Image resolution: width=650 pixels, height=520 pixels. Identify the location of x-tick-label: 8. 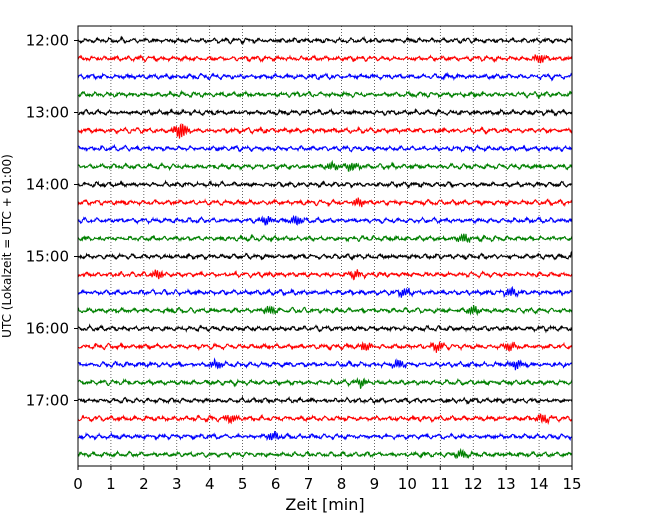
(342, 484).